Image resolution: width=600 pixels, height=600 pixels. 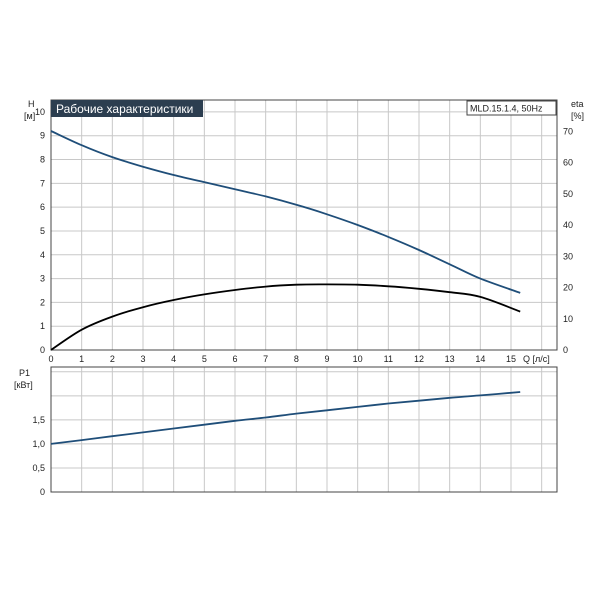 I want to click on y-left-tick-label: 3, so click(x=42, y=279).